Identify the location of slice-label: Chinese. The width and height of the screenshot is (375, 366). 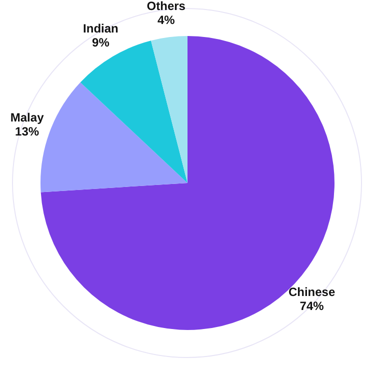
(312, 292).